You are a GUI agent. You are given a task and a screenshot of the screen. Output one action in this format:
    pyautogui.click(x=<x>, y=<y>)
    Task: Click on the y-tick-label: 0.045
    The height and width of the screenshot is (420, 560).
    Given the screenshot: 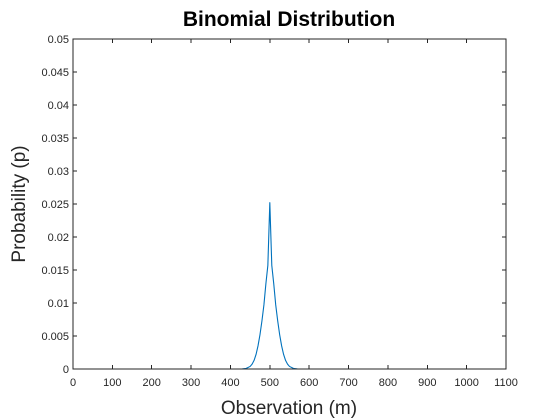 What is the action you would take?
    pyautogui.click(x=55, y=73)
    